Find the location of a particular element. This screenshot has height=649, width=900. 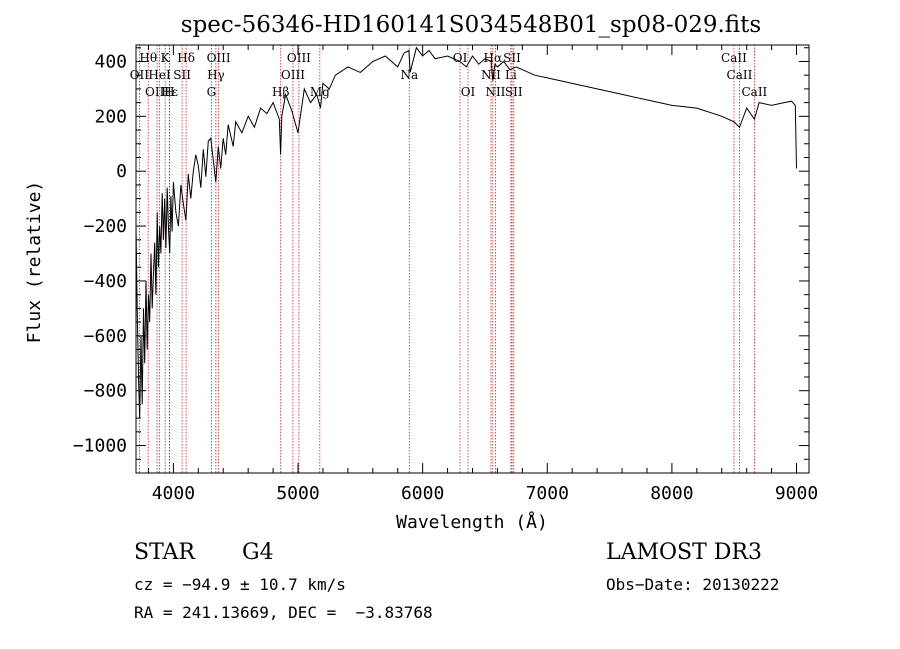

line-label-7: SII is located at coordinates (182, 75).